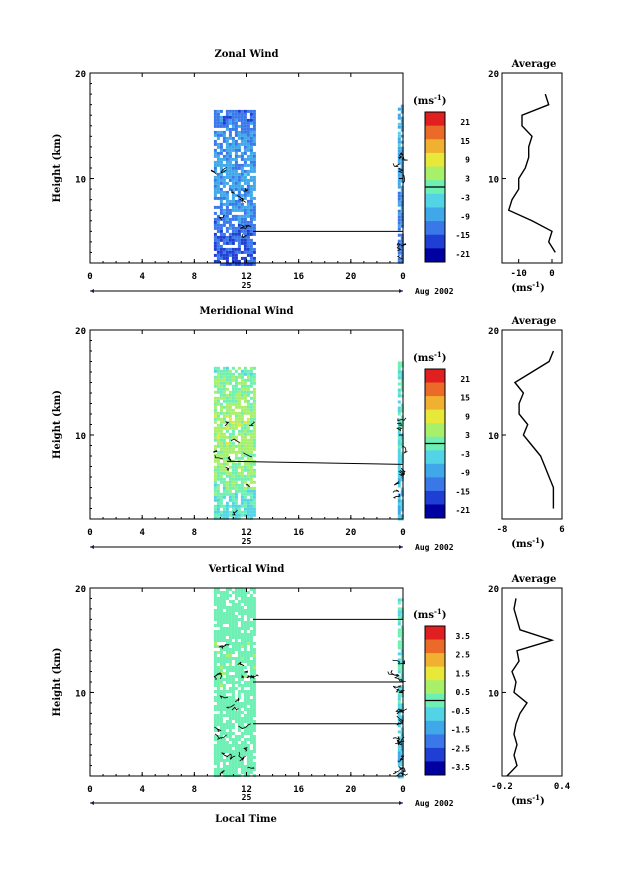 The height and width of the screenshot is (873, 624). What do you see at coordinates (401, 547) in the screenshot?
I see `day-axis-arrow` at bounding box center [401, 547].